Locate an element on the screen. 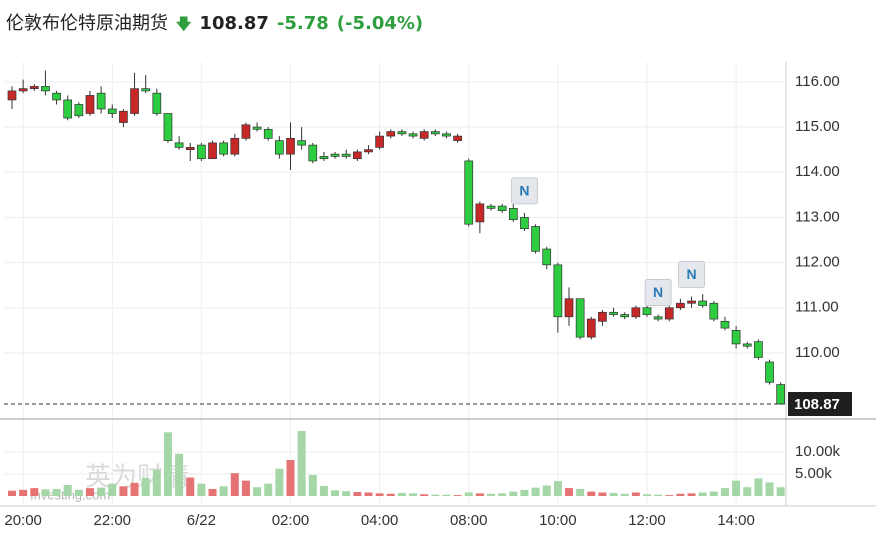  y-tick-label: 10.00k is located at coordinates (818, 451).